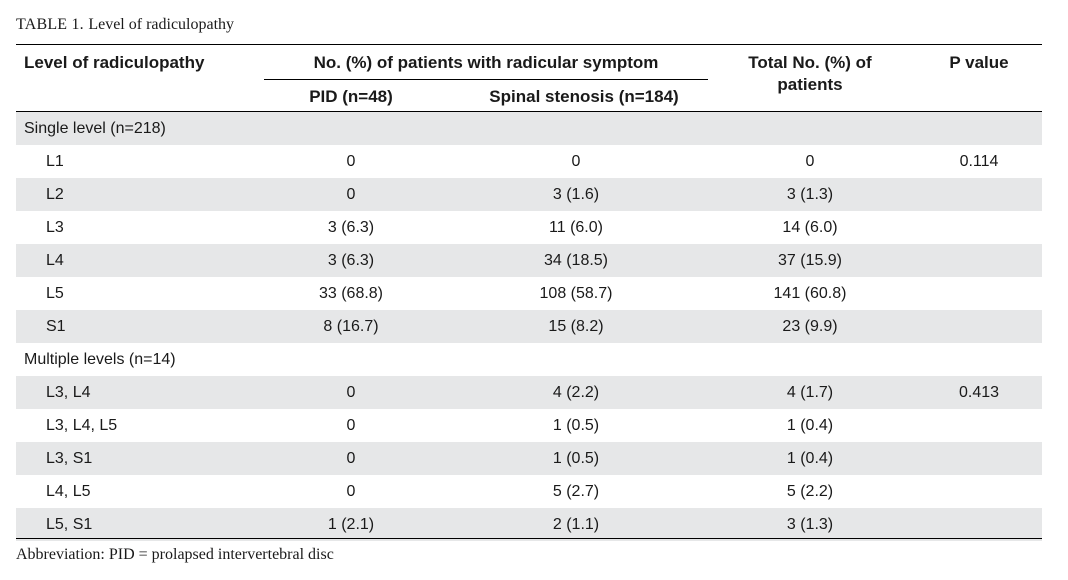  I want to click on table-row: L3, L4, L5 0 1 (0.5) 1 (0.4), so click(529, 425).